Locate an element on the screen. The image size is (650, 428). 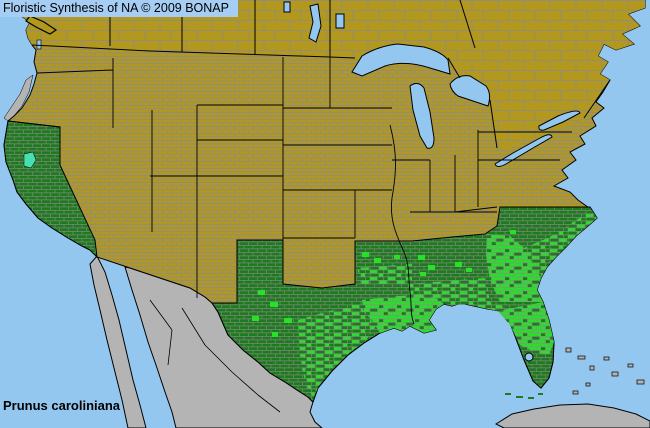
scattered-present-counties is located at coordinates (384, 283).